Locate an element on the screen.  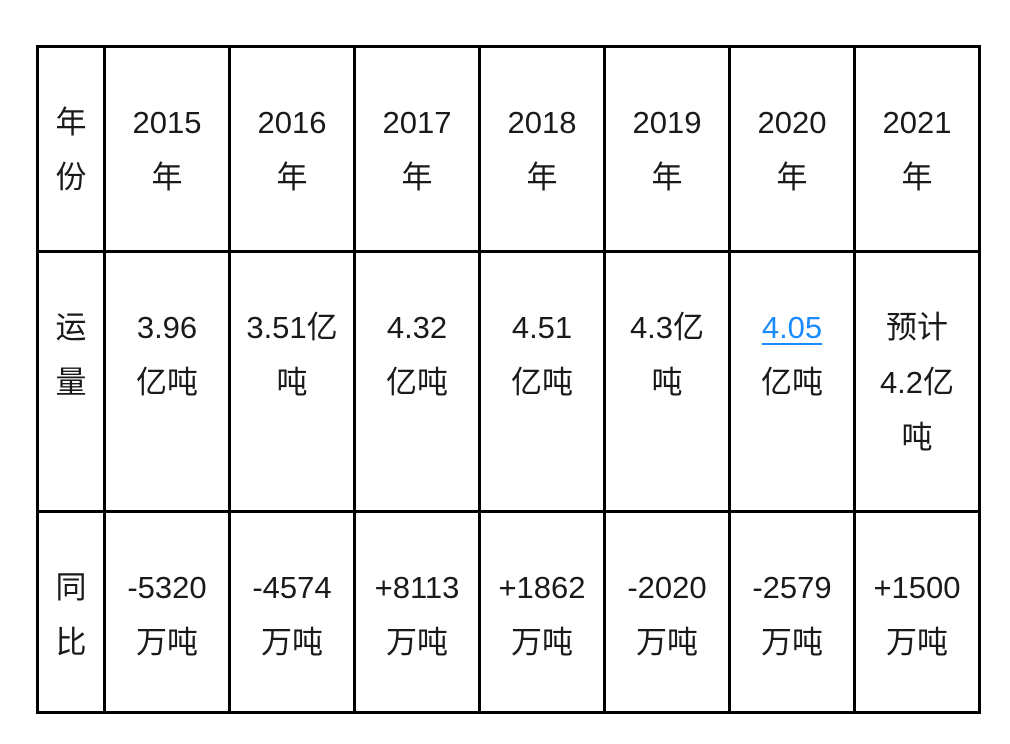
year-cell-2017: 2017 年 is located at coordinates (417, 149).